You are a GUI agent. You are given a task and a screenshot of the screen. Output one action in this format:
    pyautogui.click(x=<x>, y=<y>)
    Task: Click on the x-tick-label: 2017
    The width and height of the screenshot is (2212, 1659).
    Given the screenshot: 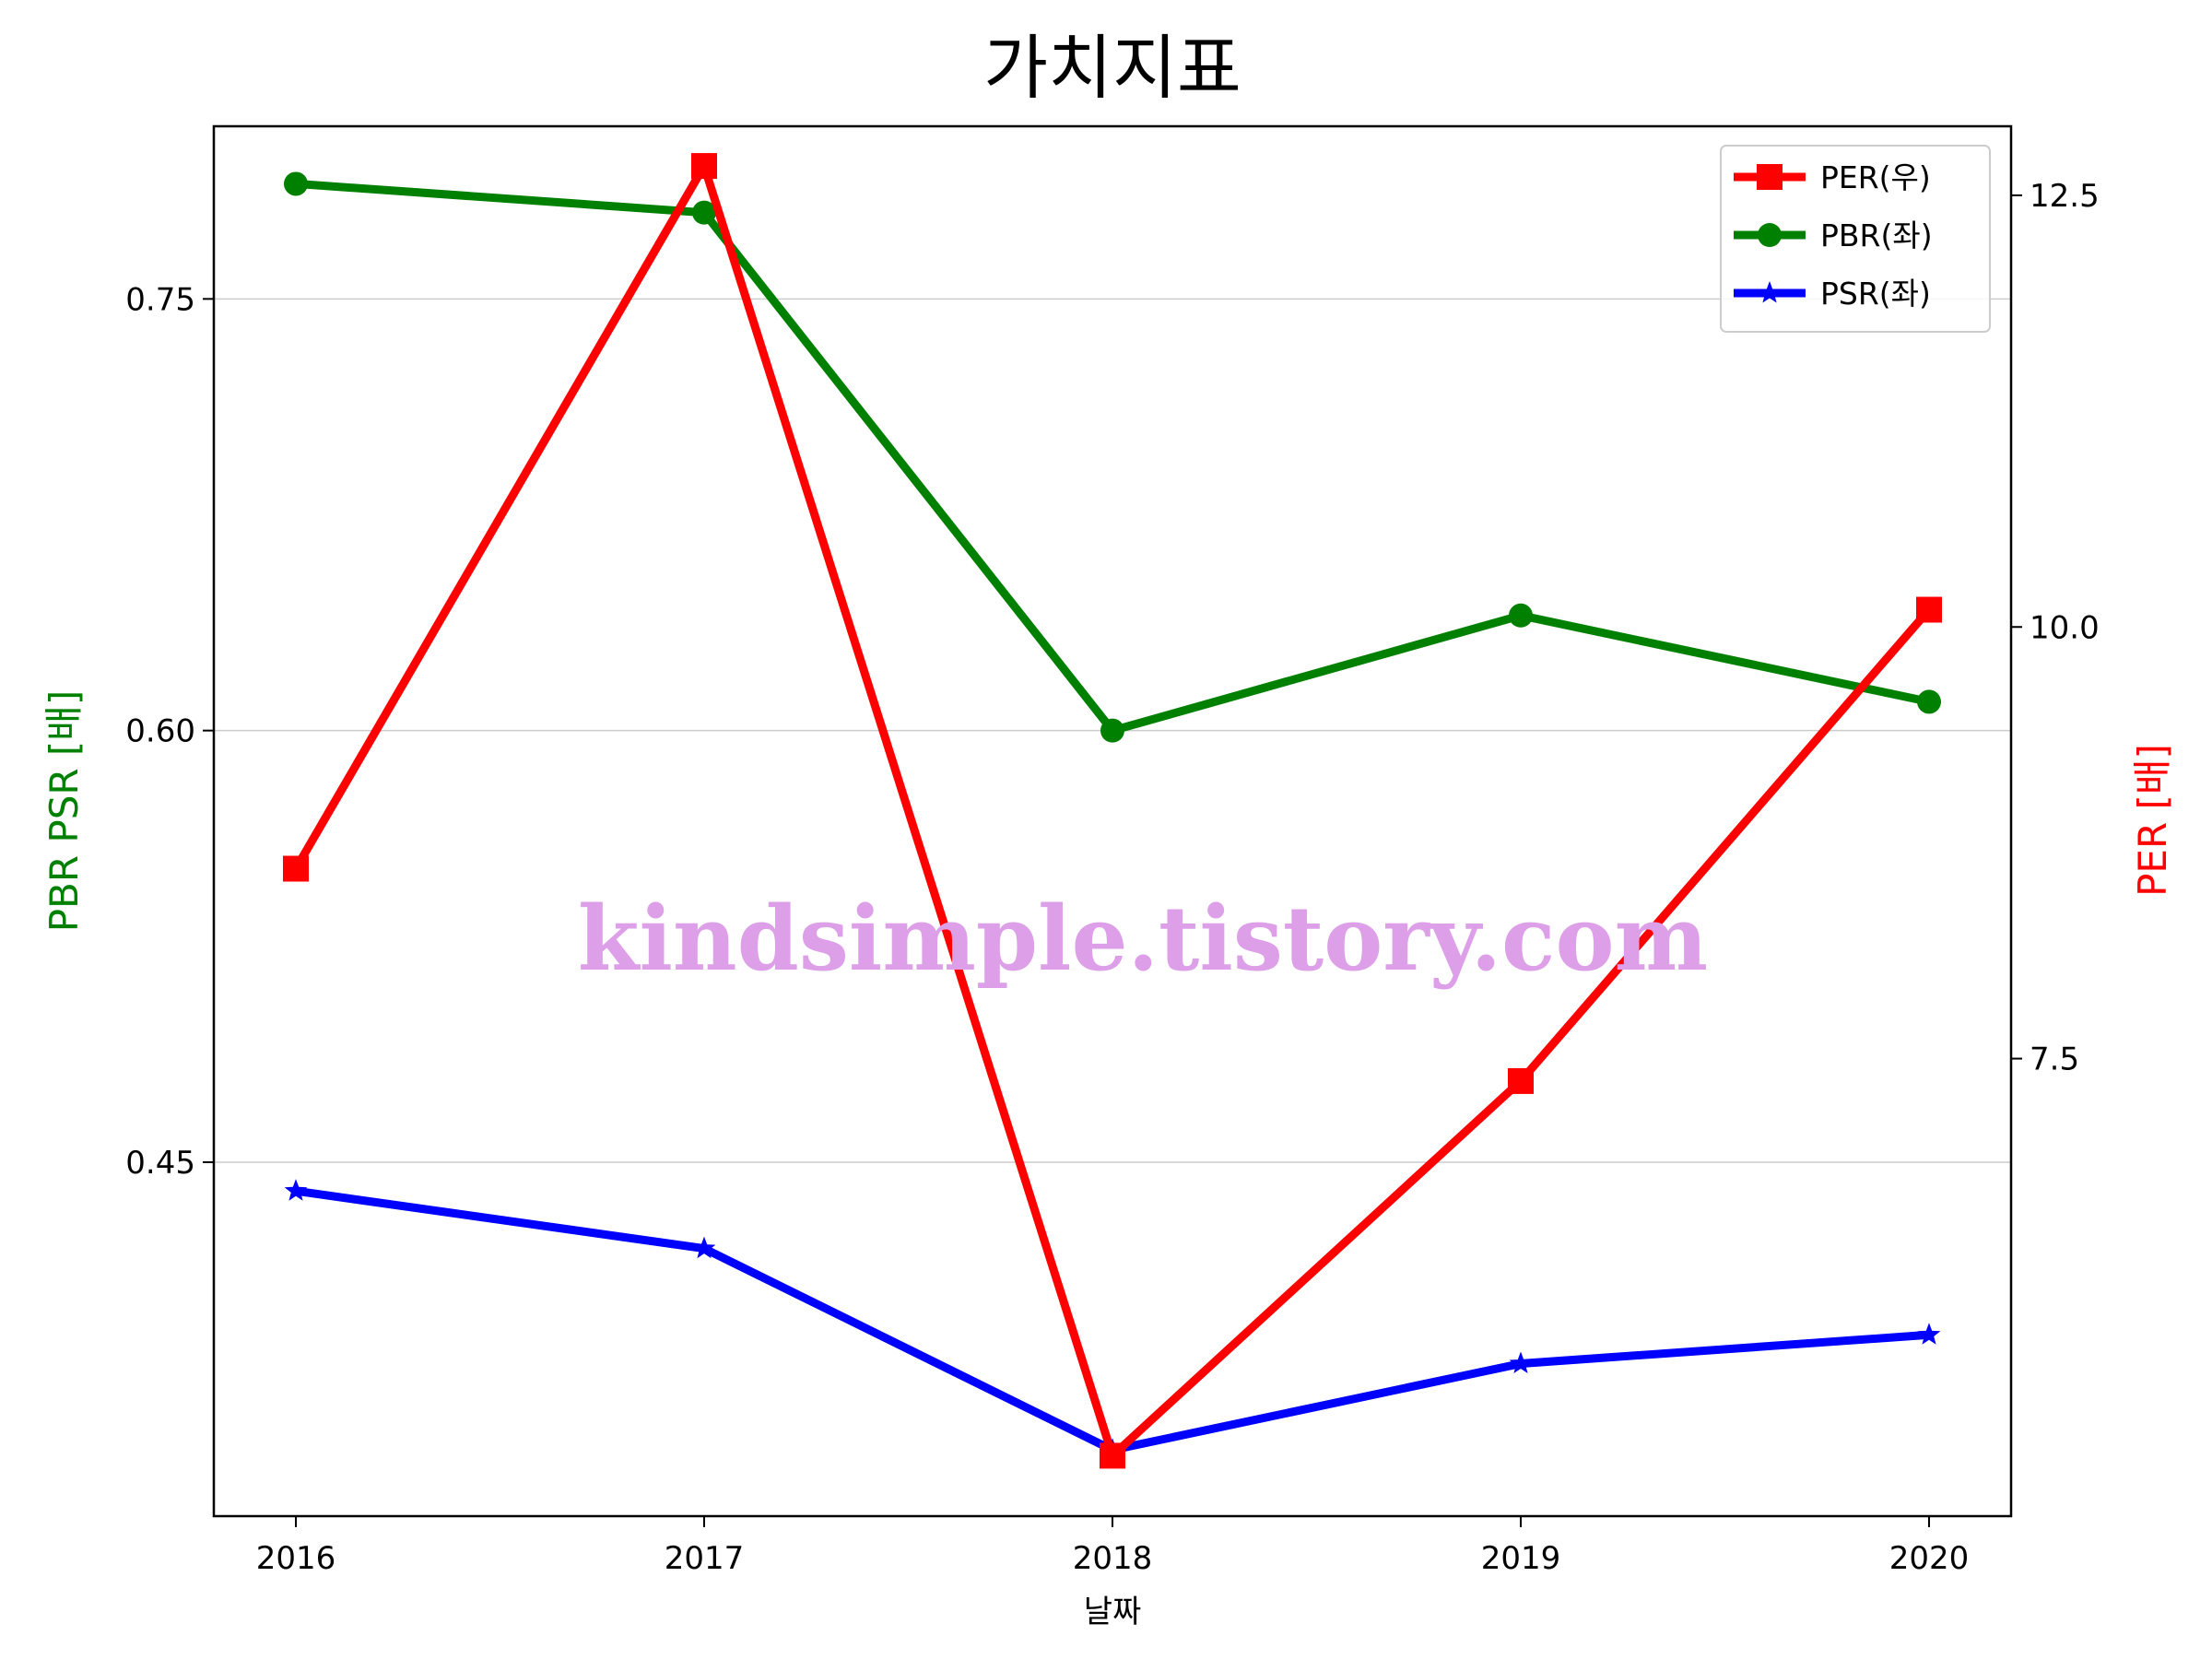 What is the action you would take?
    pyautogui.click(x=705, y=1558)
    